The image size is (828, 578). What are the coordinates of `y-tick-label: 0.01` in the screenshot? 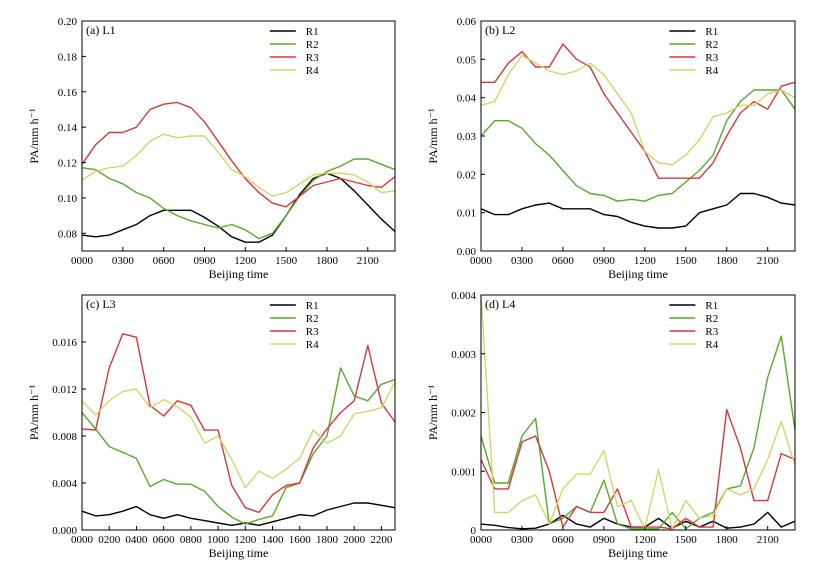 It's located at (466, 214).